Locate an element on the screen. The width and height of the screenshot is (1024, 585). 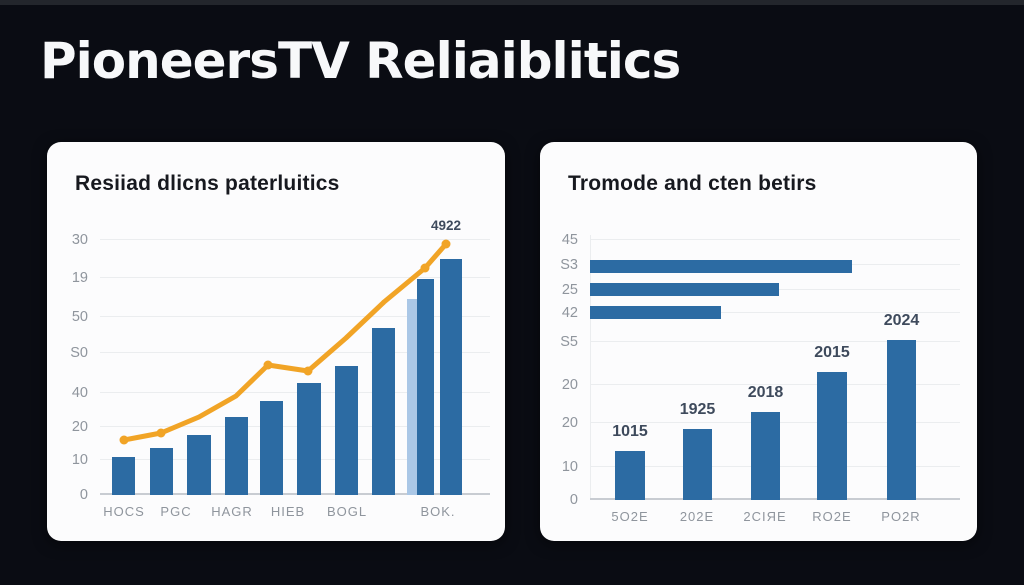
y-tick-label: 45 is located at coordinates (569, 240).